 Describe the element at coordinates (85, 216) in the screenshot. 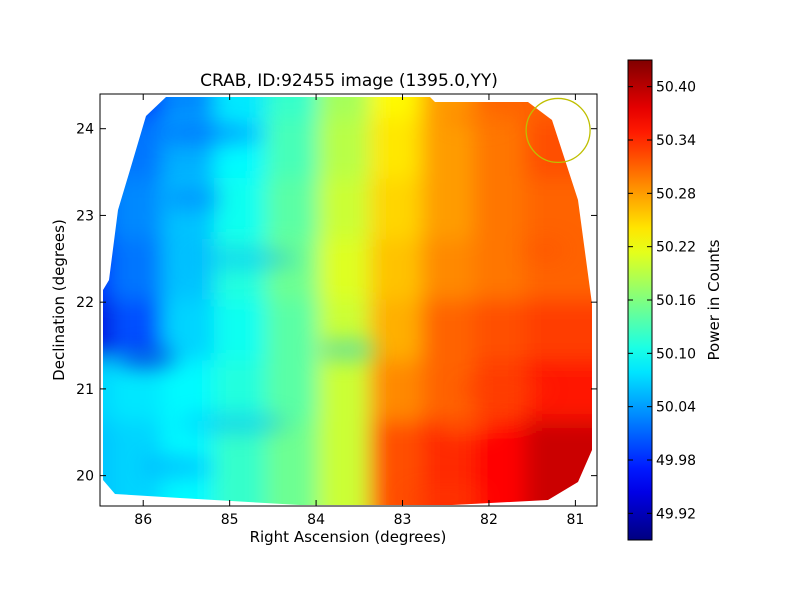

I see `y-tick-label: 23` at that location.